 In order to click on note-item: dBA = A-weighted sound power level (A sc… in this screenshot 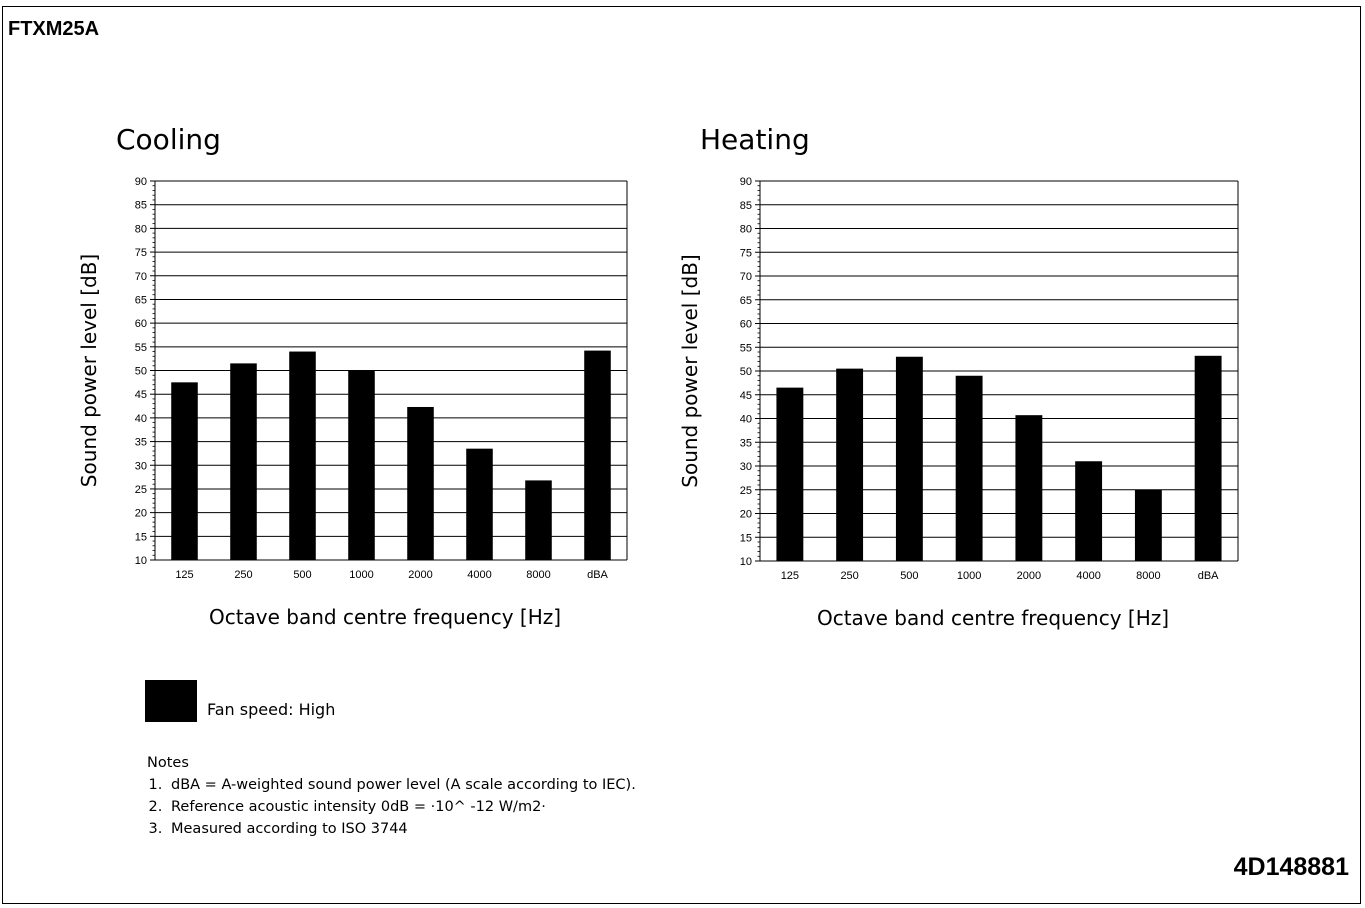, I will do `click(401, 785)`.